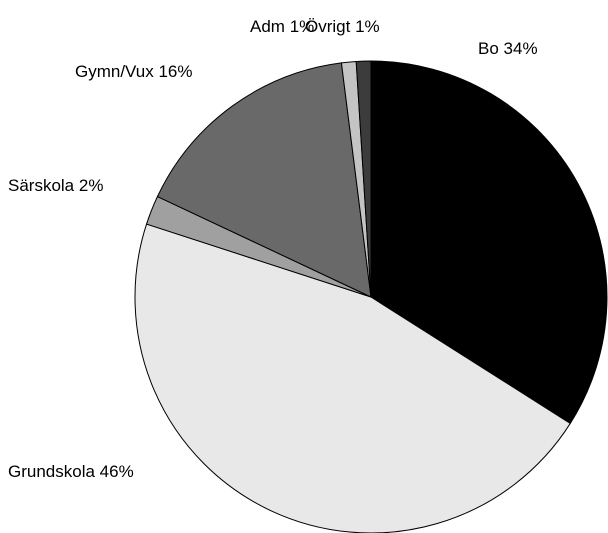 This screenshot has width=608, height=533. I want to click on slice-value-label: 2%, so click(91, 185).